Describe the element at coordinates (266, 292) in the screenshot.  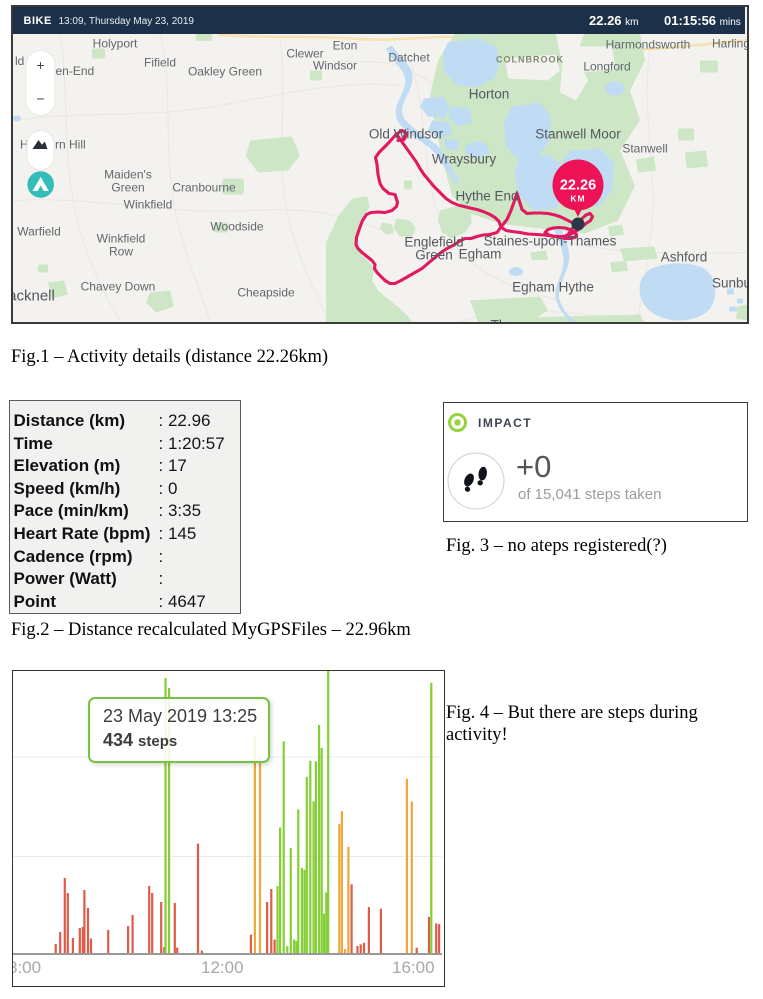
I see `svg-text: Cheapside` at that location.